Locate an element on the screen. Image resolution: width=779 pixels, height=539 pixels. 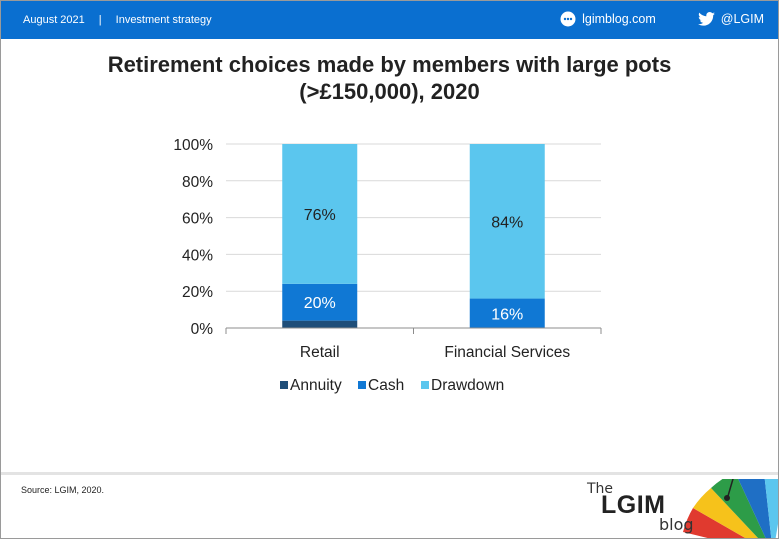
legend-swatch-annuity is located at coordinates (284, 385).